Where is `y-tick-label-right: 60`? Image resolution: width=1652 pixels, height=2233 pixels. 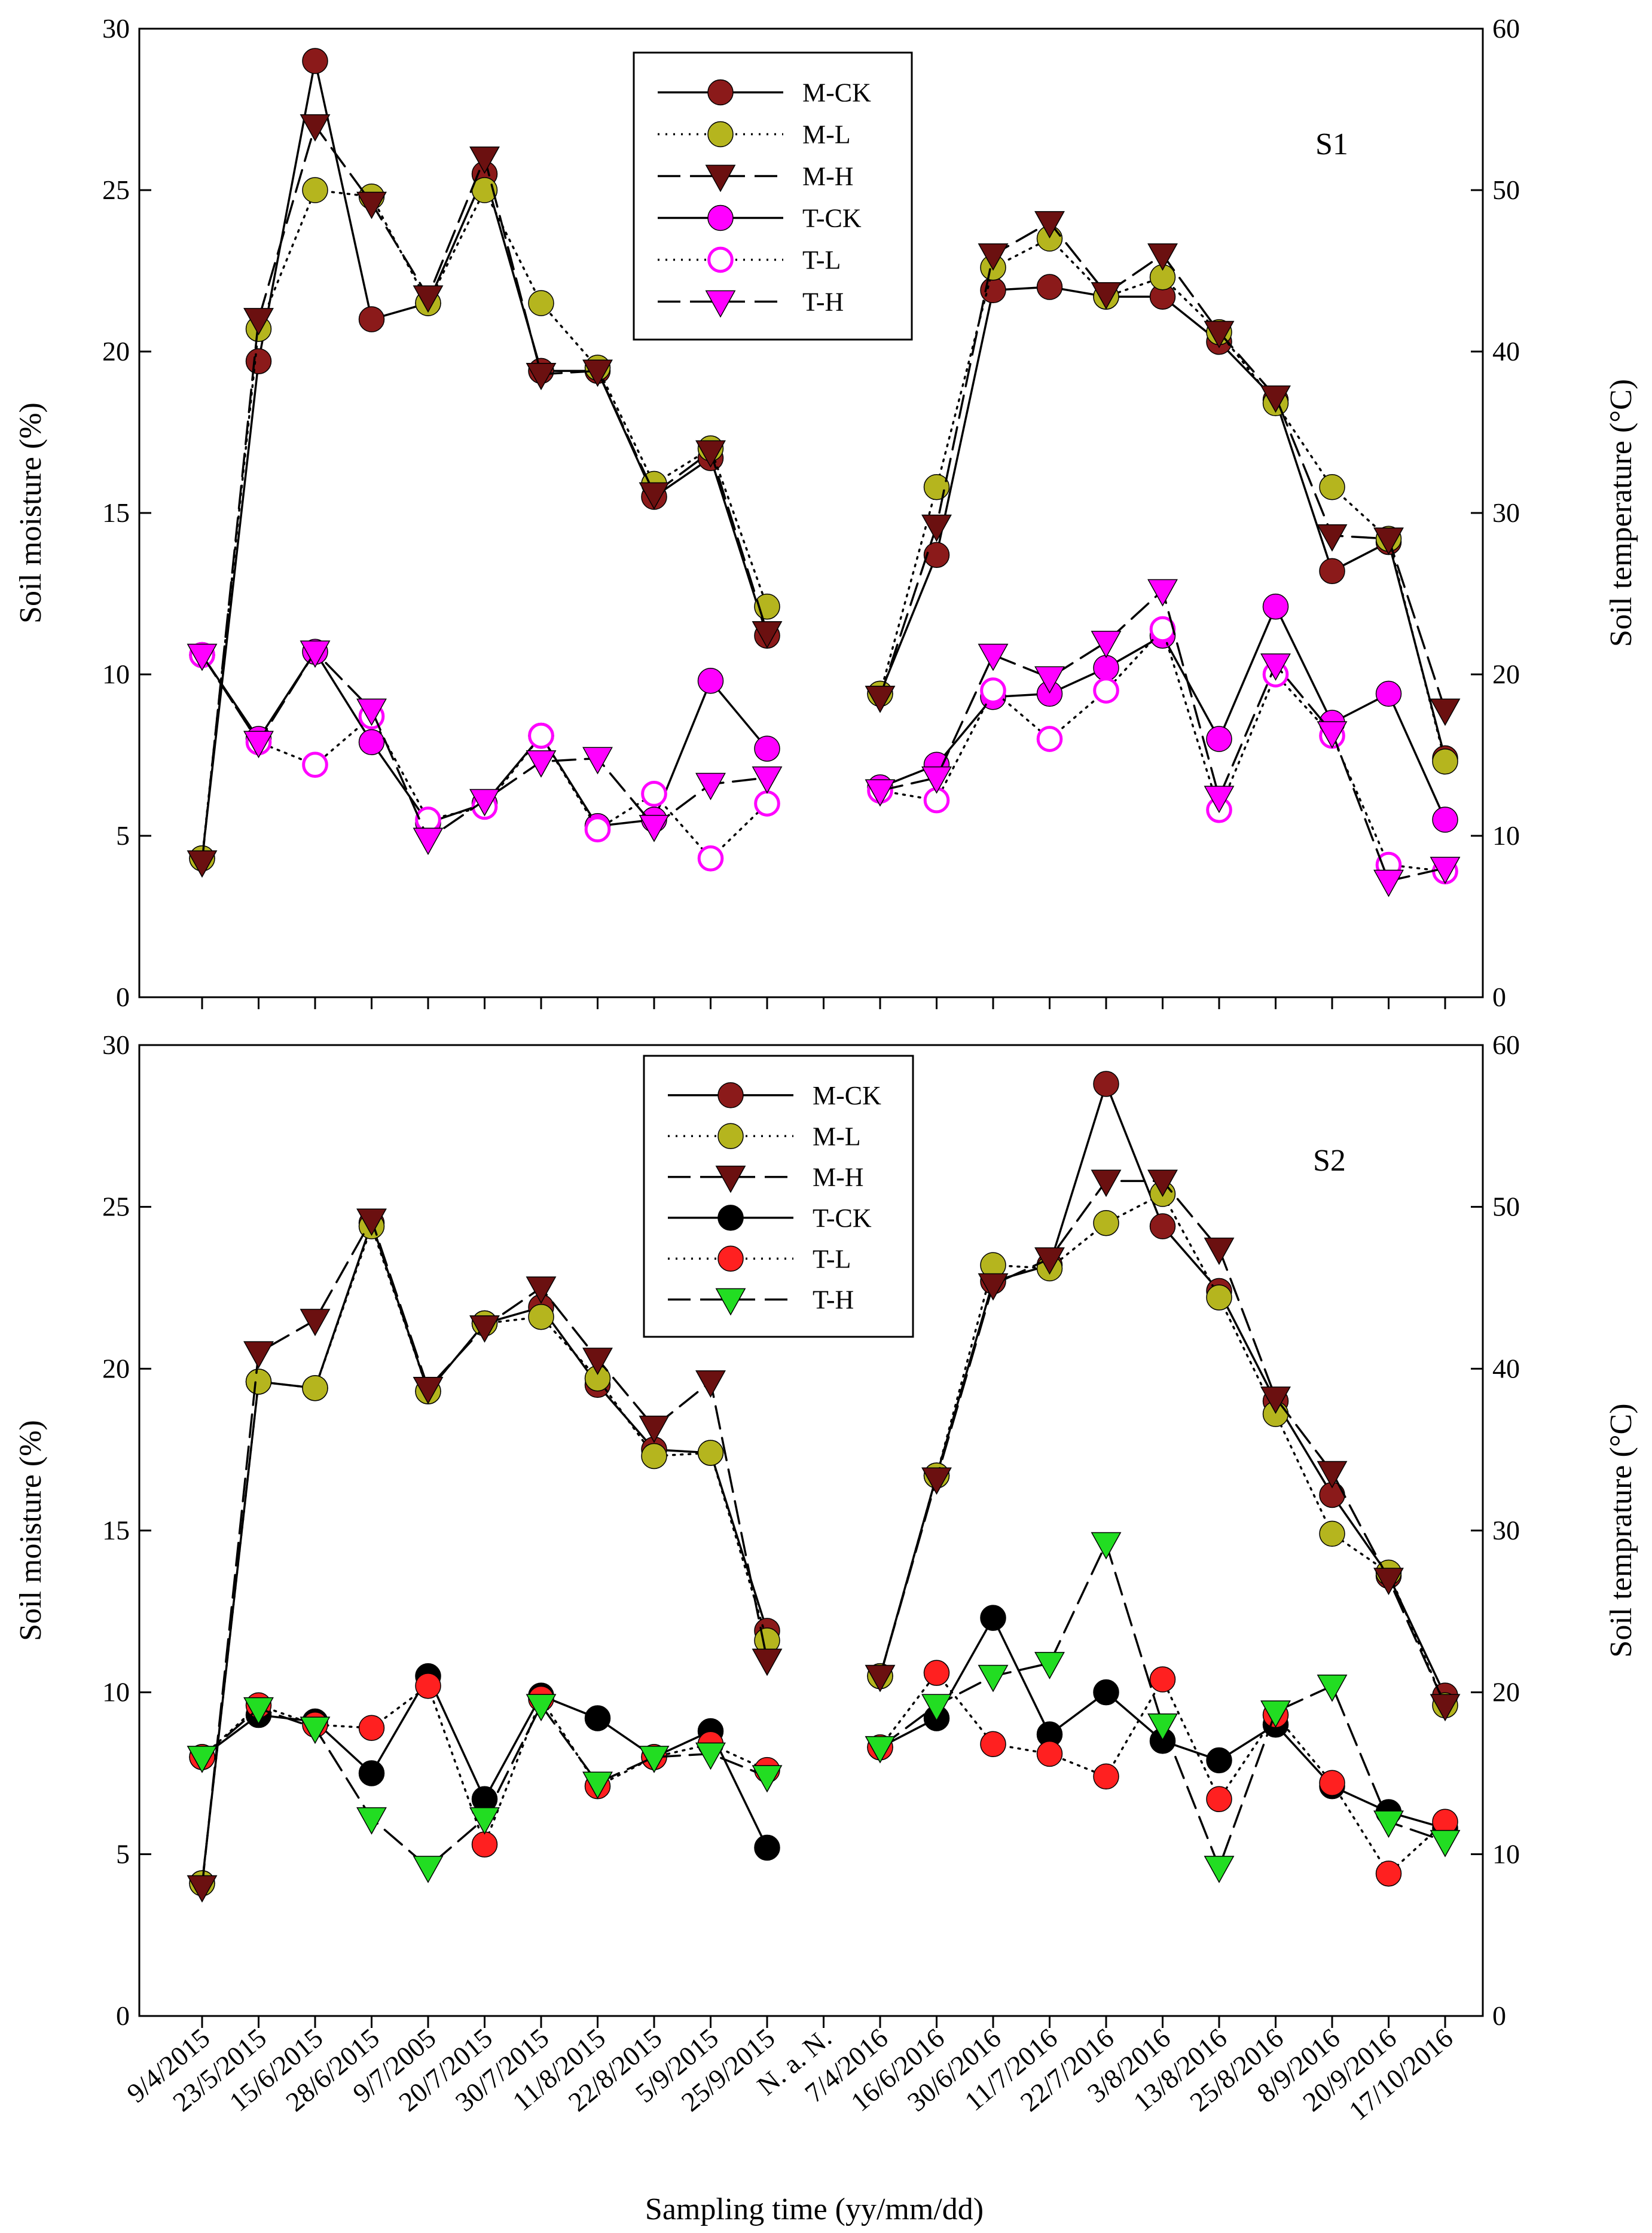 y-tick-label-right: 60 is located at coordinates (1506, 1045).